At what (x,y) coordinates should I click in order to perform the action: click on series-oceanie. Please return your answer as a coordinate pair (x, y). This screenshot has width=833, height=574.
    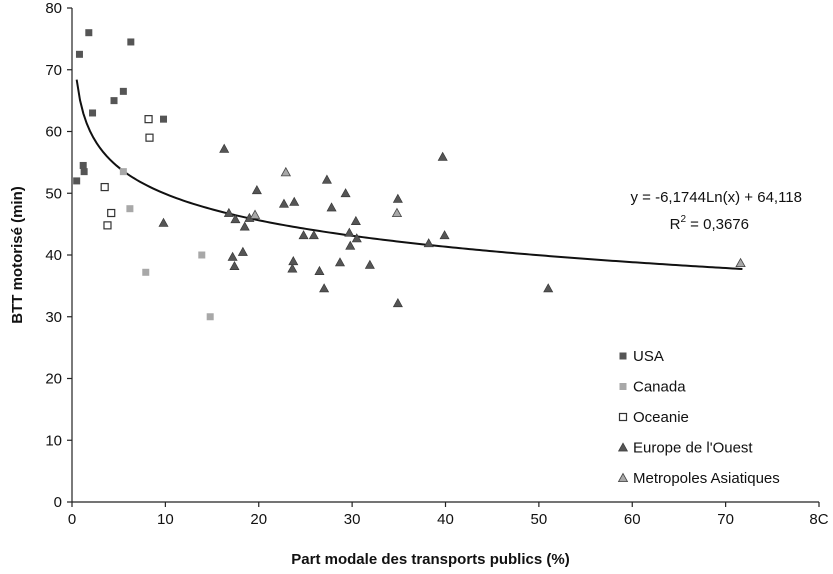
    Looking at the image, I should click on (127, 172).